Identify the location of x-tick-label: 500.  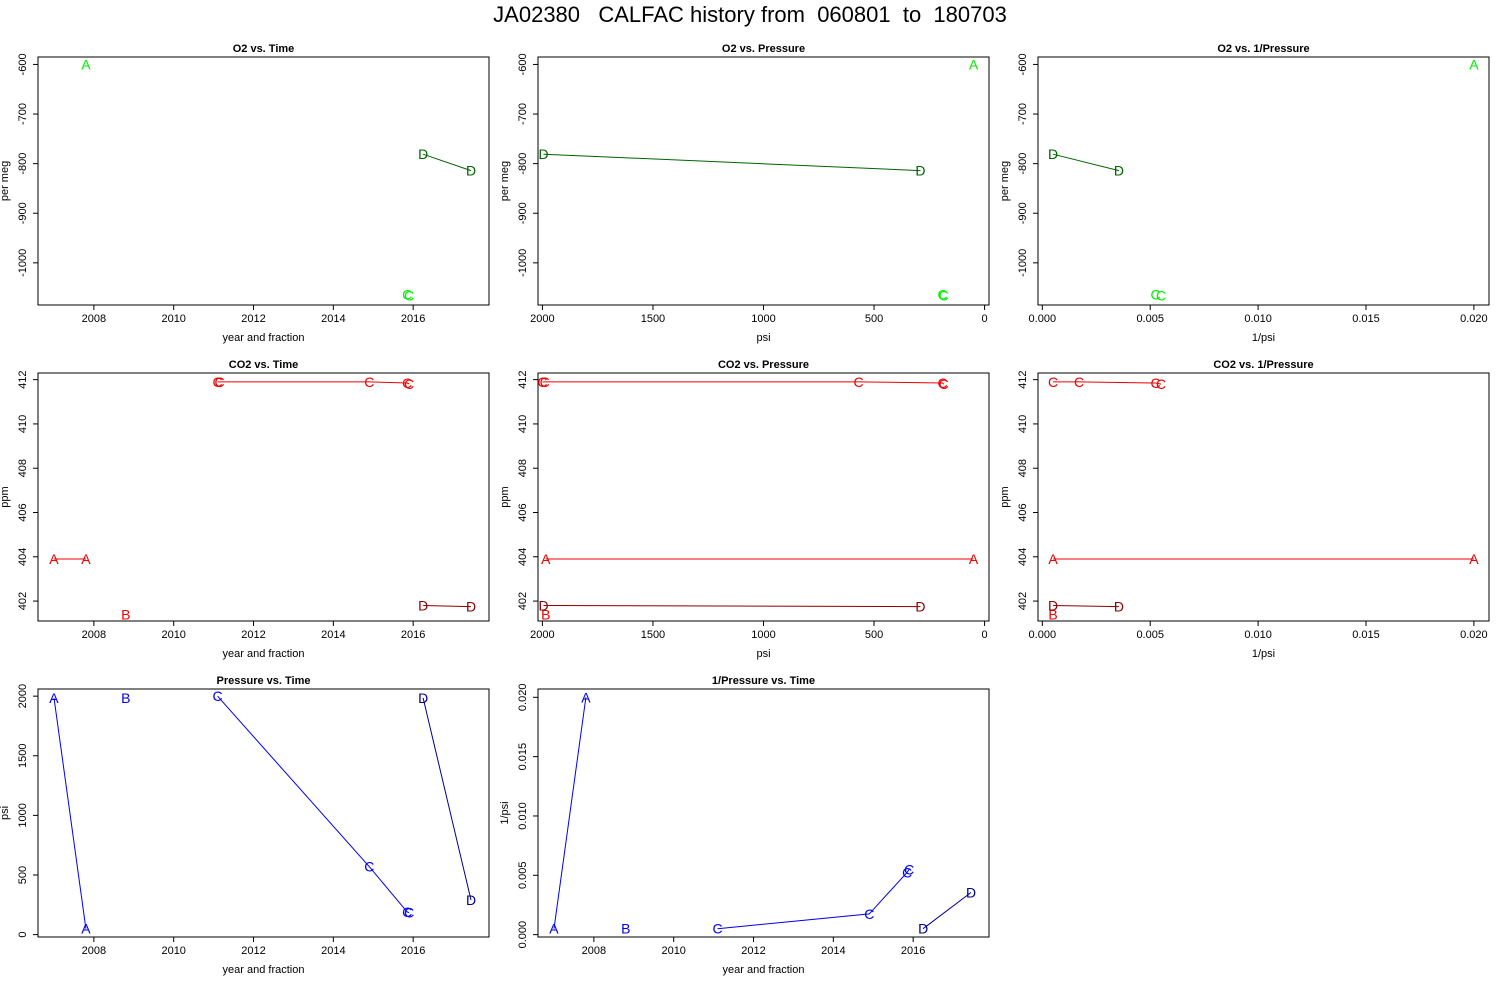
(874, 635).